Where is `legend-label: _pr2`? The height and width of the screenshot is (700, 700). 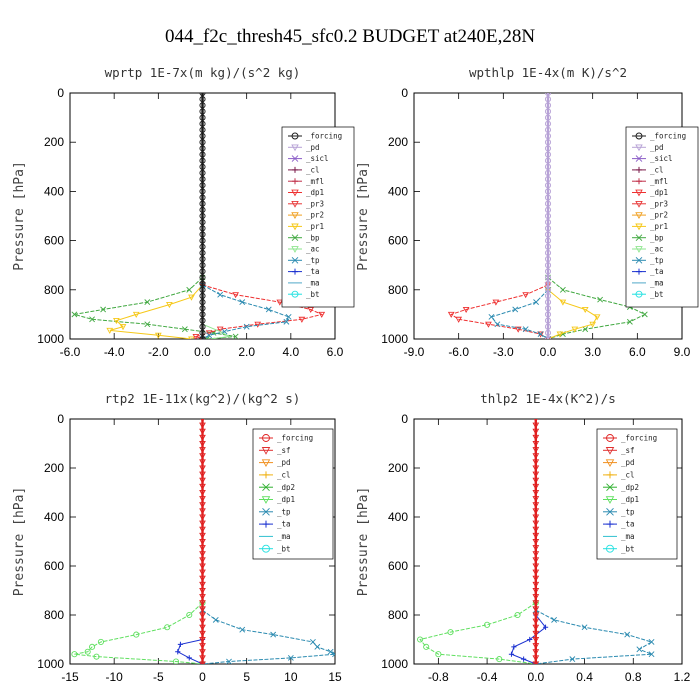 legend-label: _pr2 is located at coordinates (659, 215).